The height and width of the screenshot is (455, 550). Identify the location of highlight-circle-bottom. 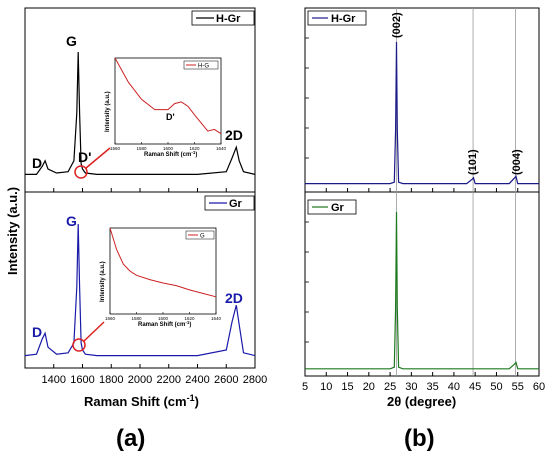
(79, 345).